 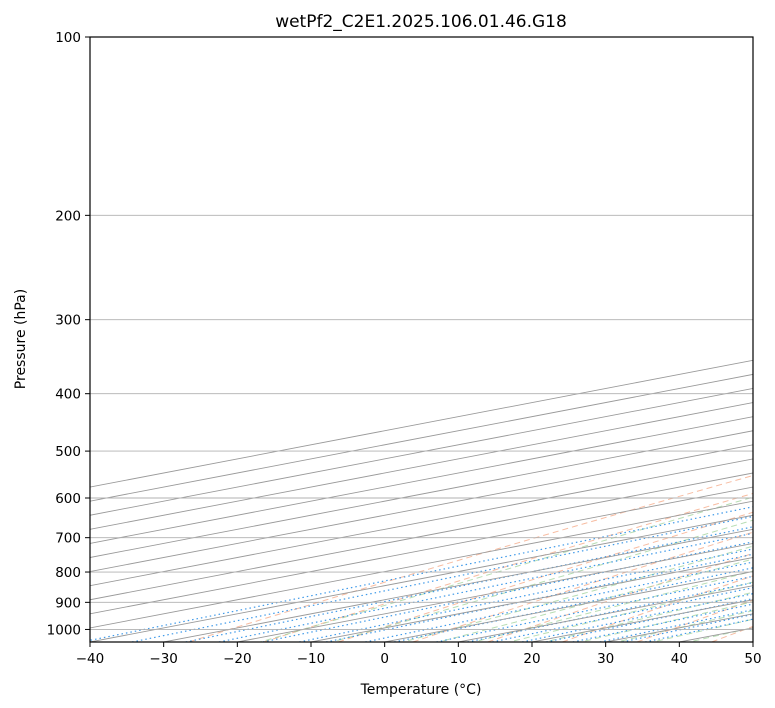 What do you see at coordinates (68, 321) in the screenshot?
I see `y-tick-label: 300` at bounding box center [68, 321].